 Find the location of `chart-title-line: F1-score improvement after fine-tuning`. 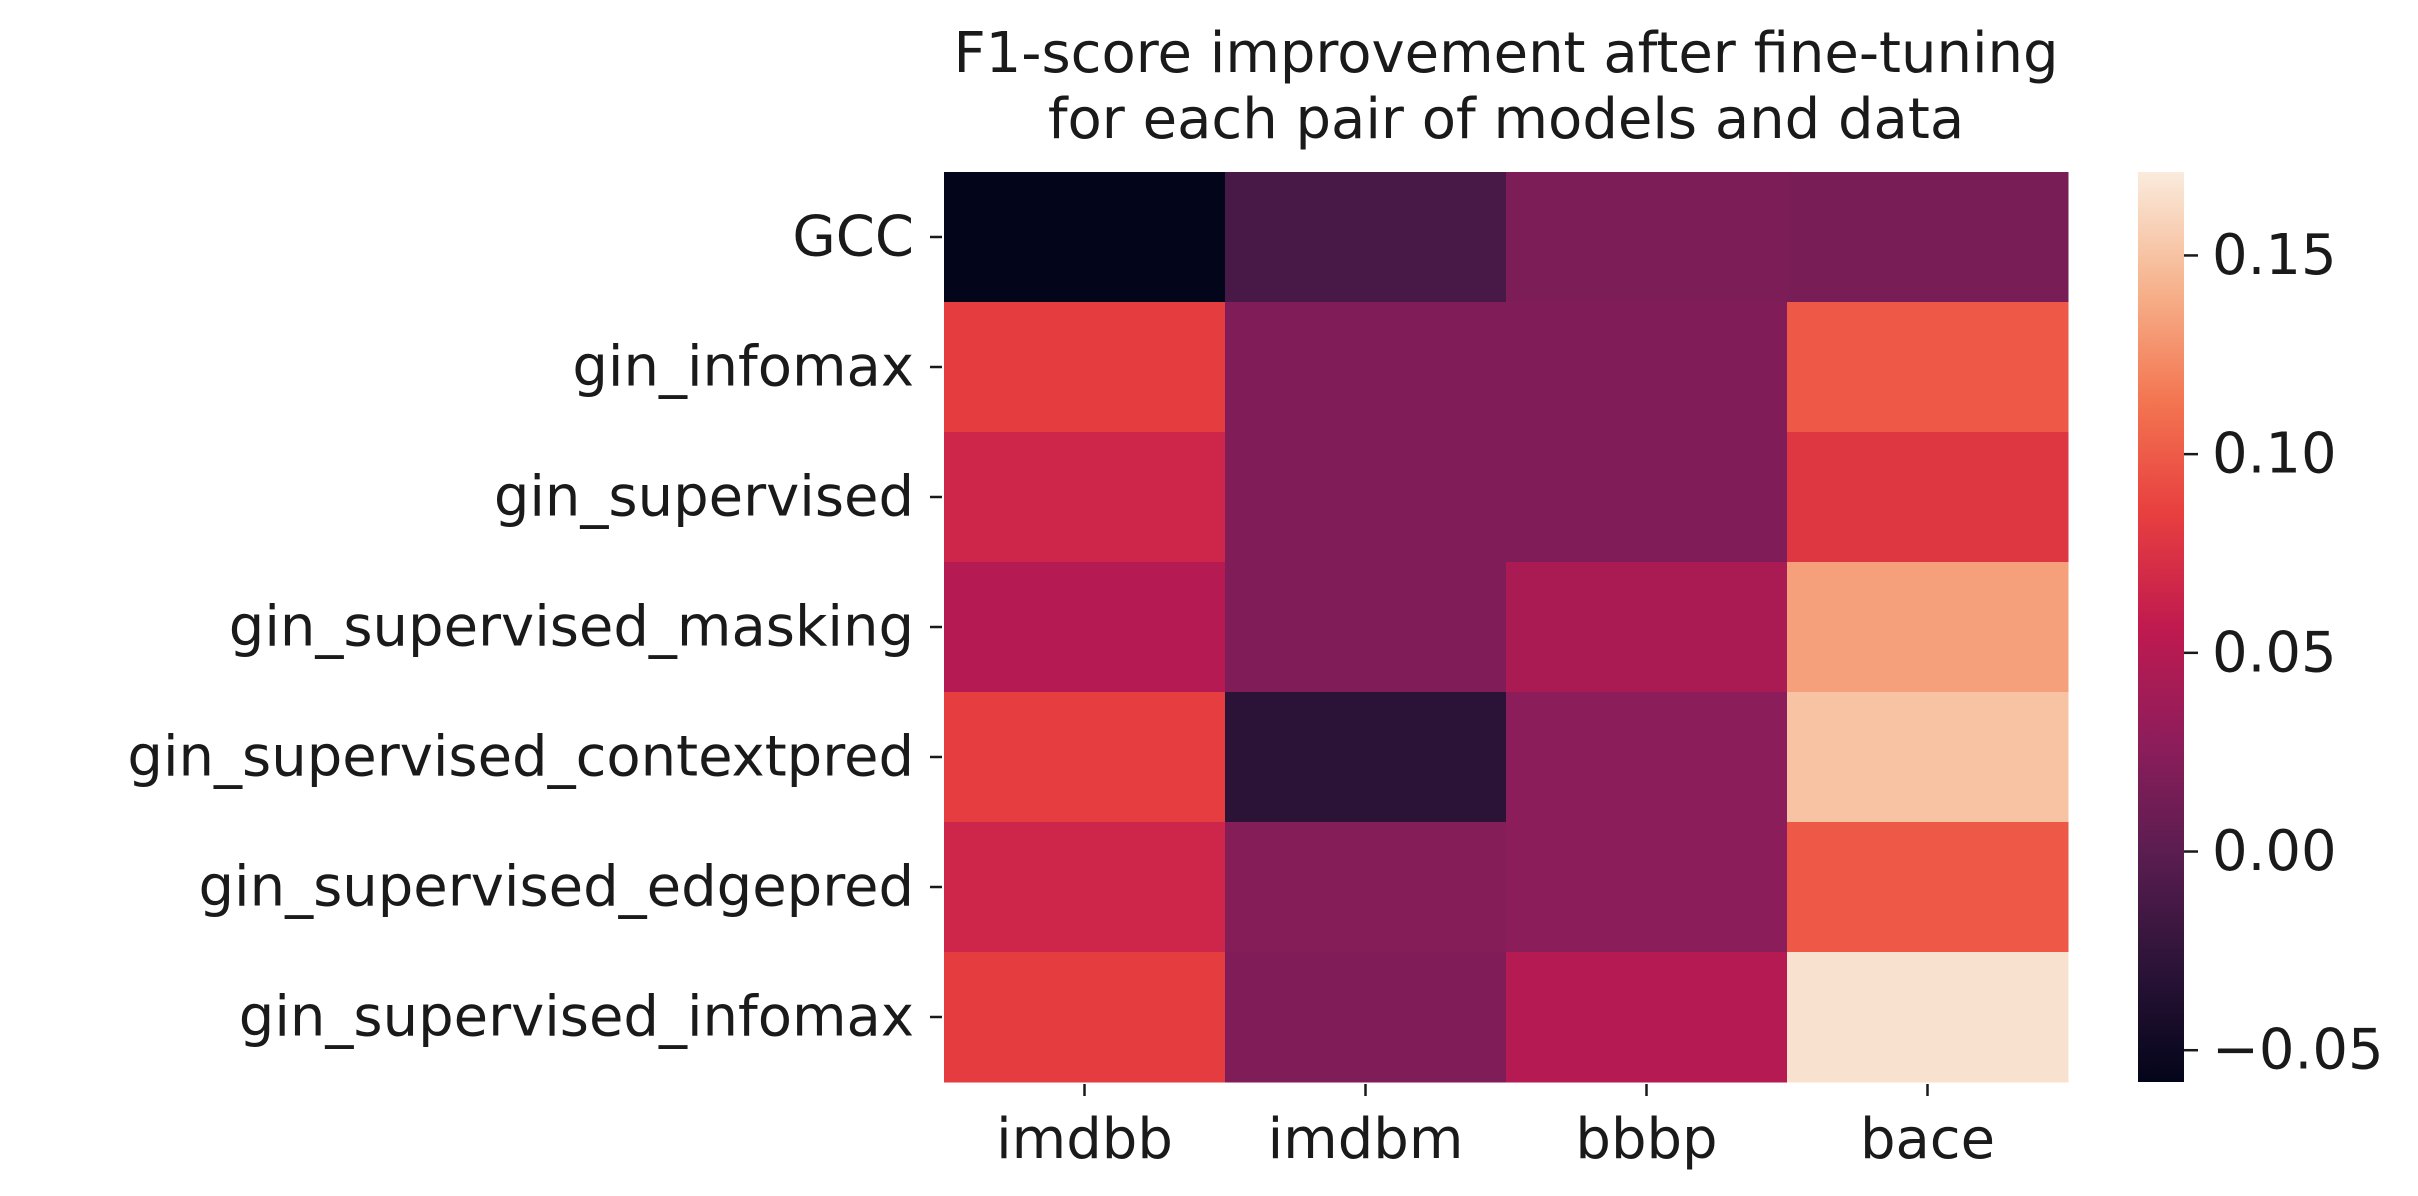

chart-title-line: F1-score improvement after fine-tuning is located at coordinates (1505, 53).